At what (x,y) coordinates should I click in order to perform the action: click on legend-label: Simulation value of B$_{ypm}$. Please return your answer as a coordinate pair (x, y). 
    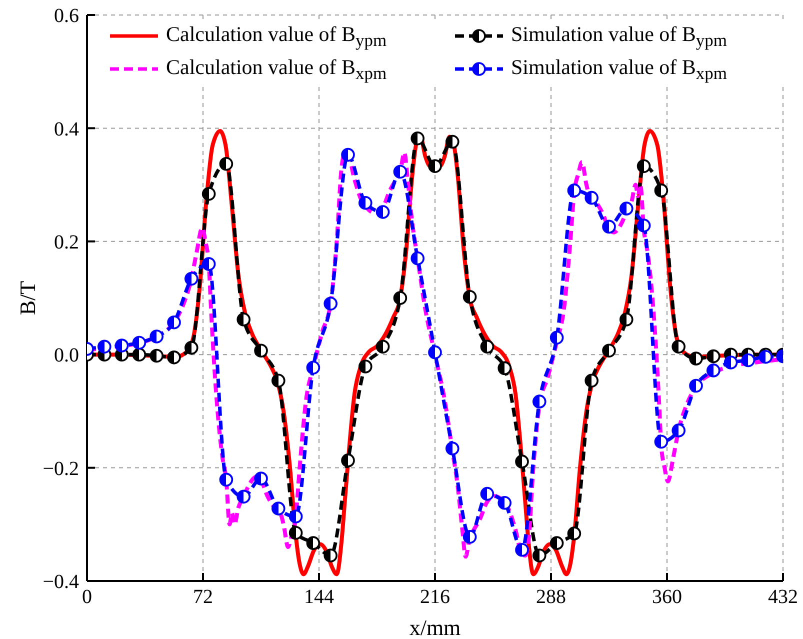
    Looking at the image, I should click on (619, 36).